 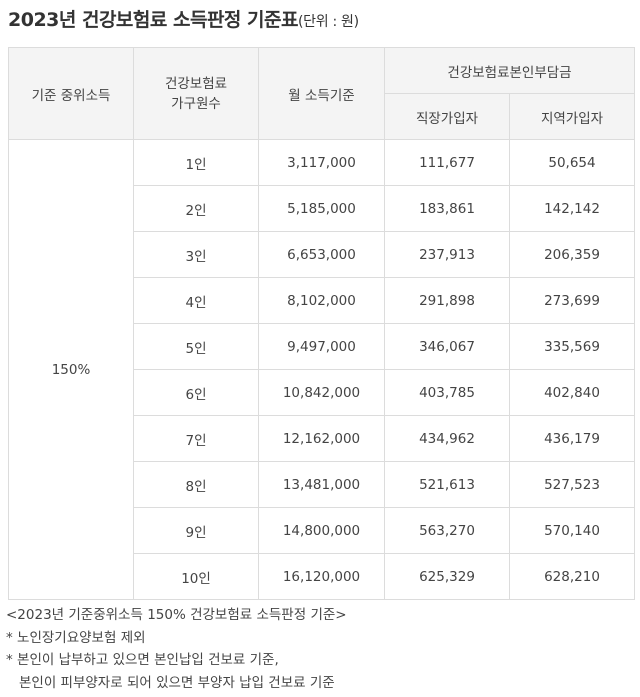 What do you see at coordinates (196, 530) in the screenshot?
I see `members-cell: 9인` at bounding box center [196, 530].